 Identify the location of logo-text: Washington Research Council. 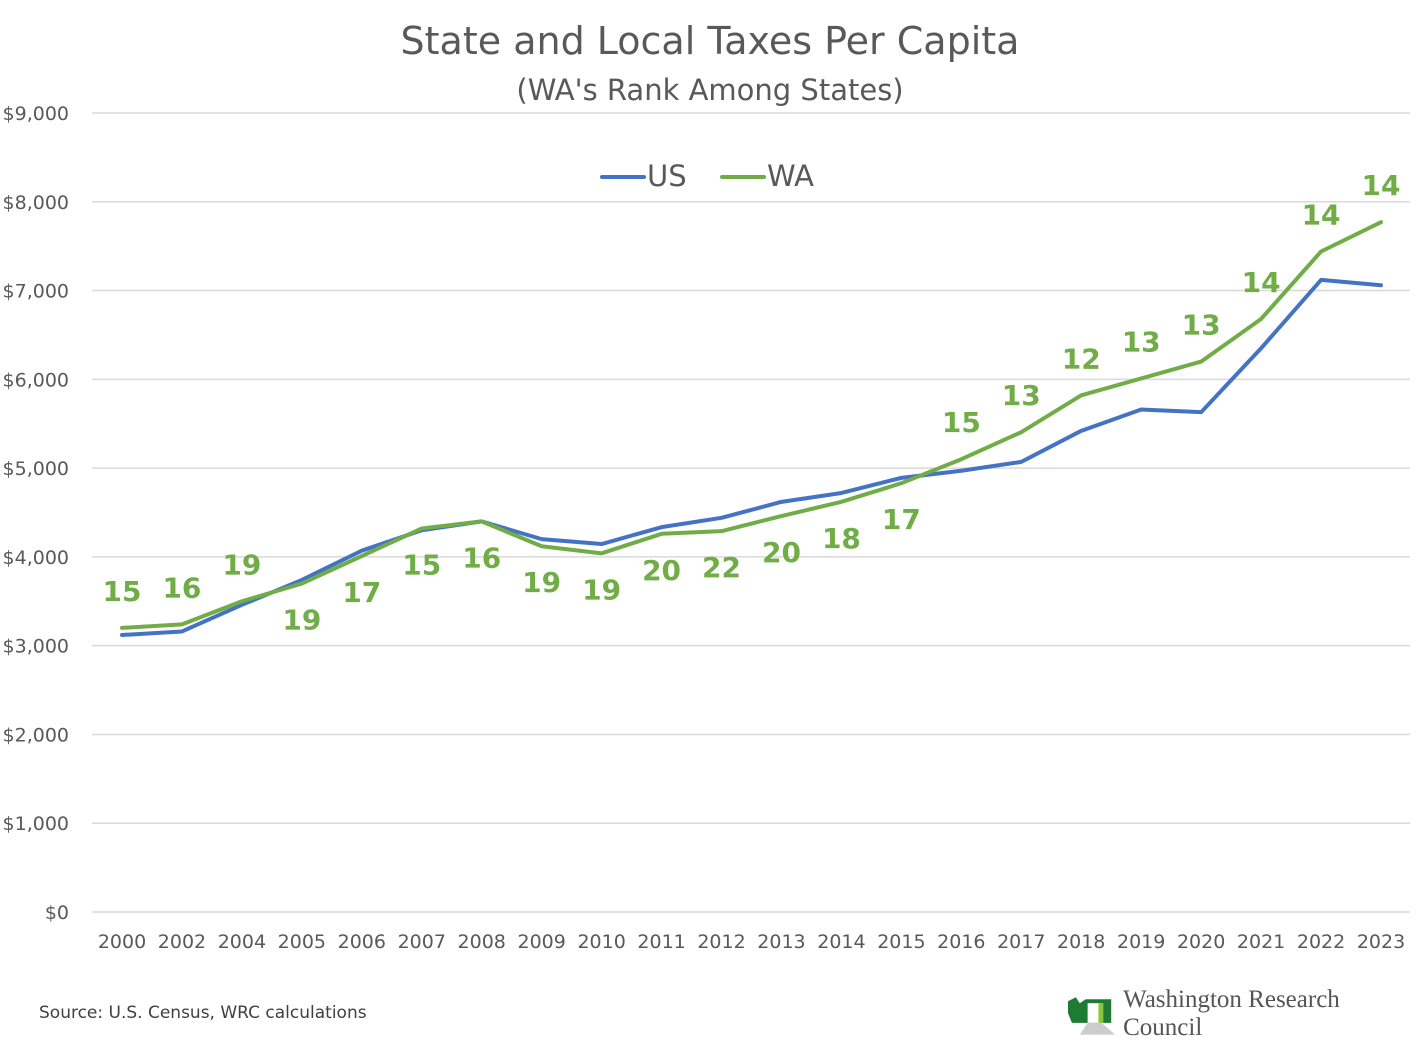
(1231, 1013).